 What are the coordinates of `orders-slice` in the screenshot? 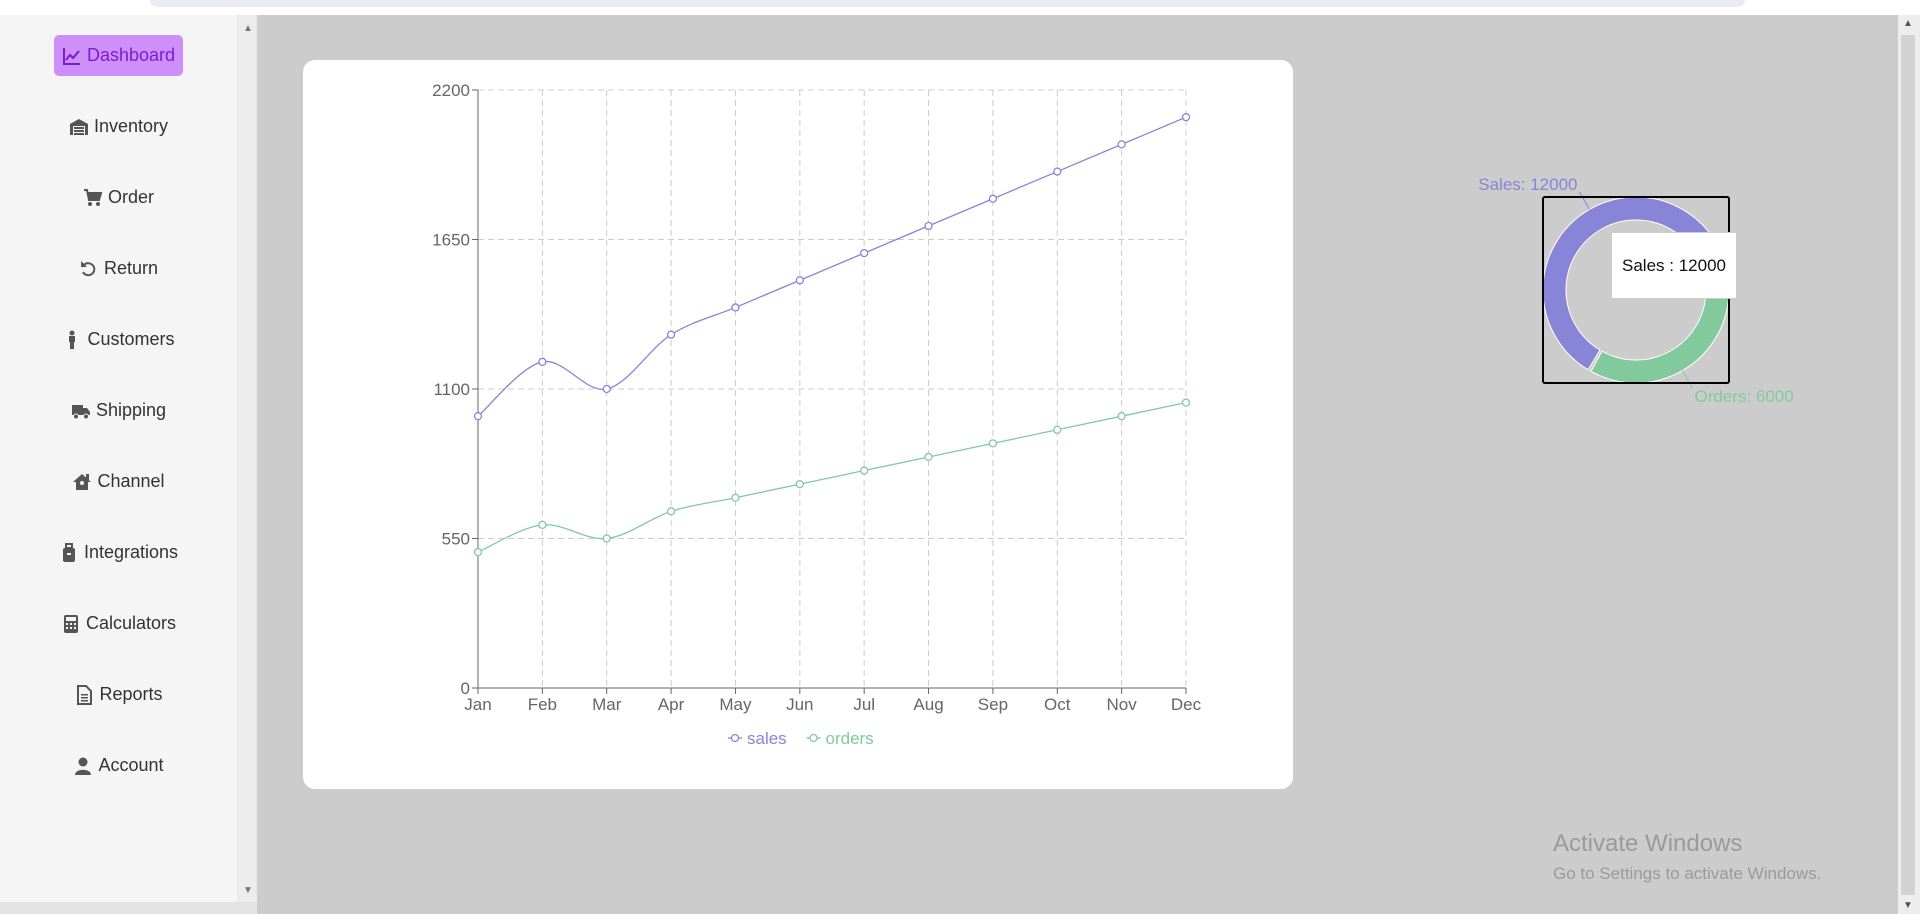 It's located at (1660, 337).